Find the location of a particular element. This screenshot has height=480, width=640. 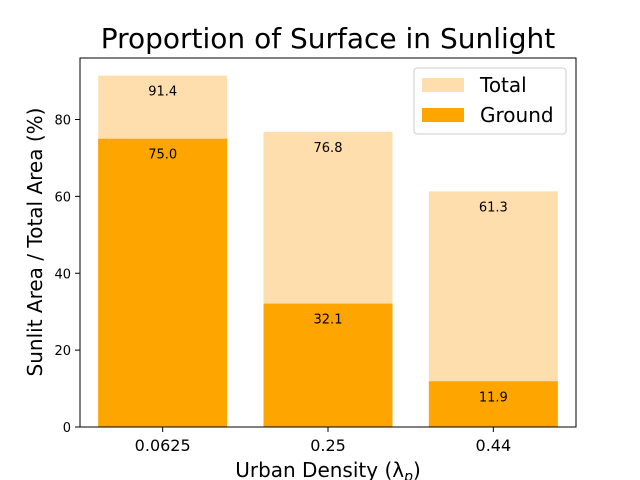

y-tick-label-2: 40 is located at coordinates (62, 274).